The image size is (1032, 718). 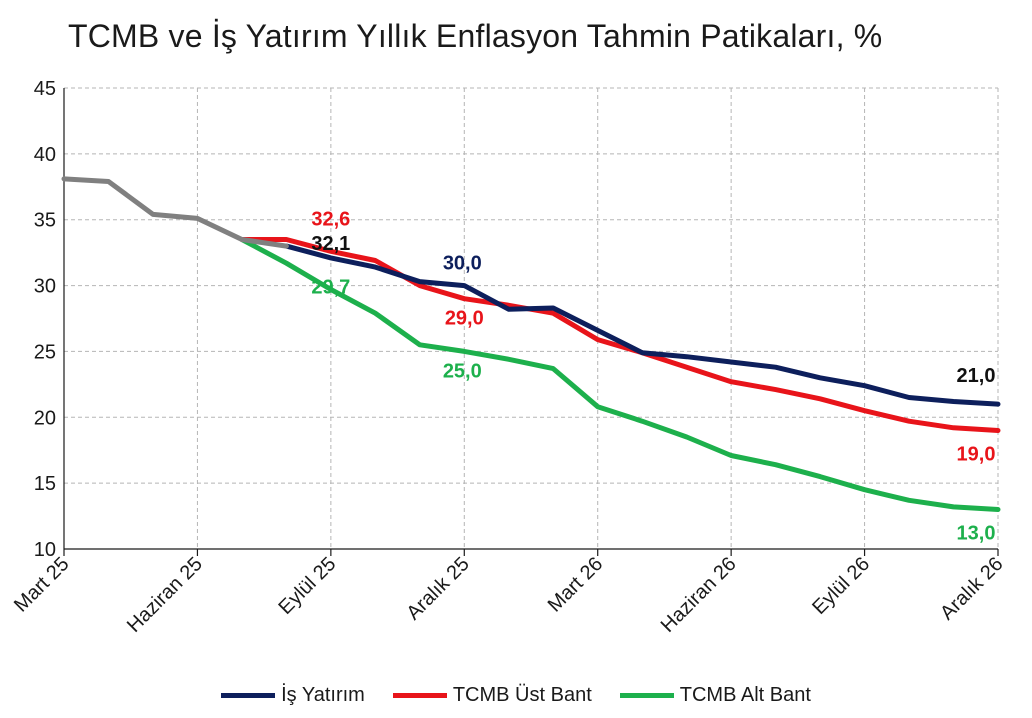 I want to click on data-label: 13,0, so click(x=976, y=533).